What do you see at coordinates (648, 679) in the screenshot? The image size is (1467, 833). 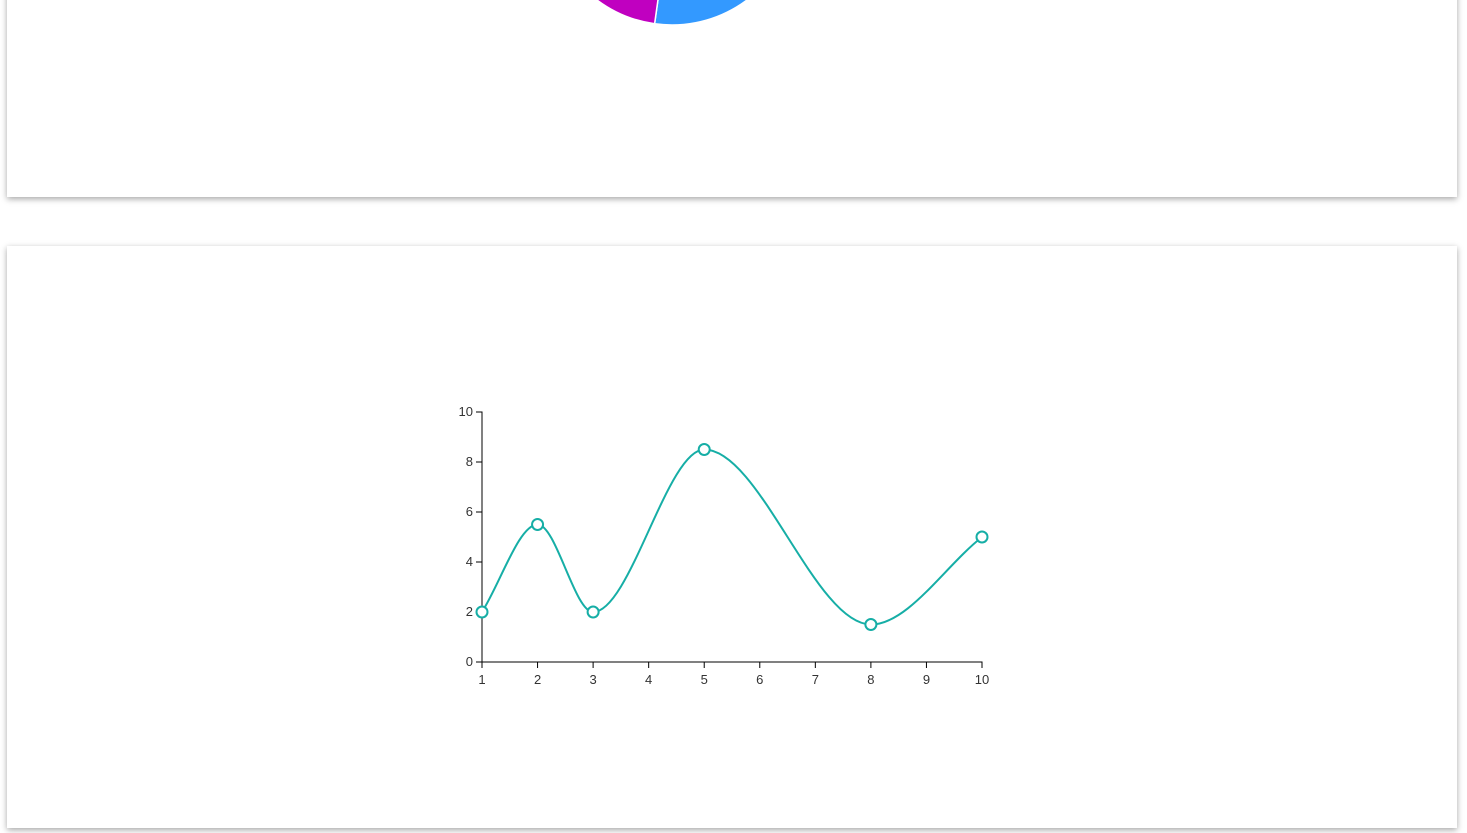 I see `x-tick-label: 4` at bounding box center [648, 679].